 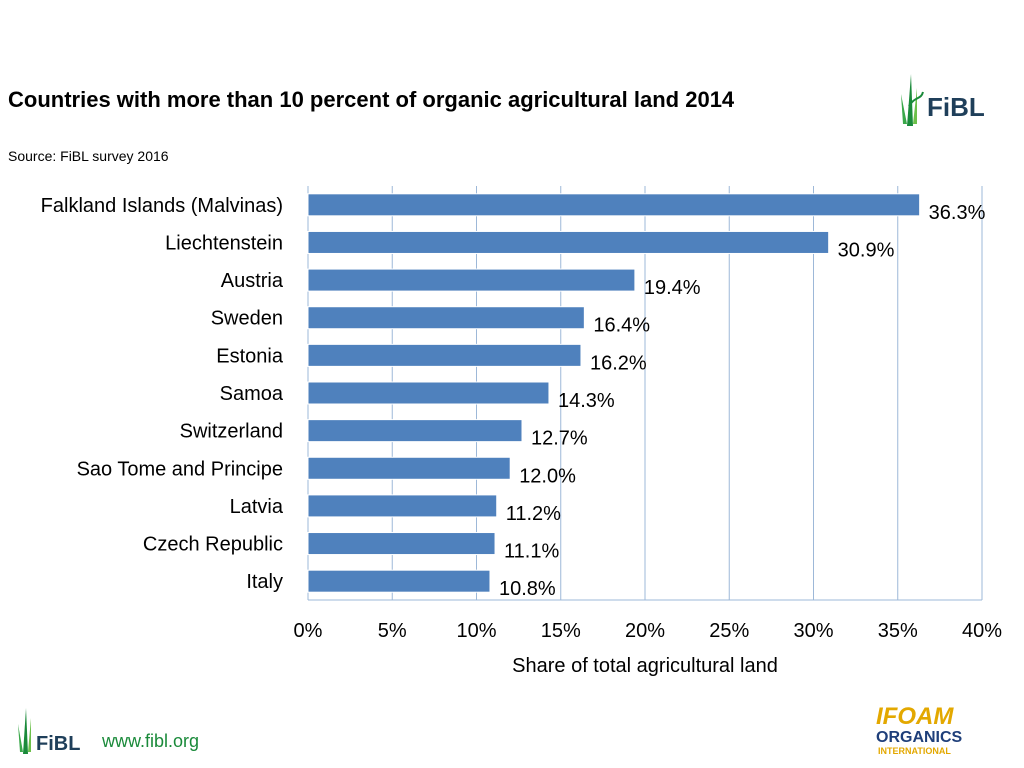 I want to click on category-label: Estonia, so click(x=250, y=356).